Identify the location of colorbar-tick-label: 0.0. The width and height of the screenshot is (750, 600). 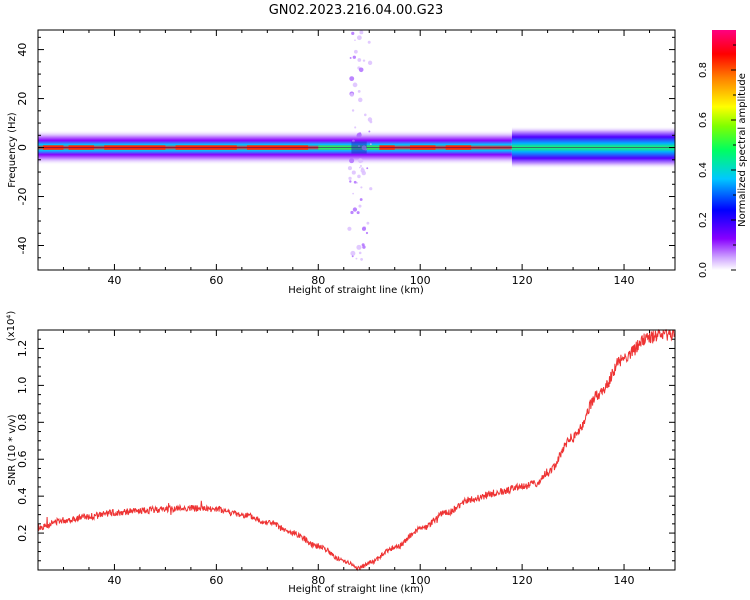
(703, 270).